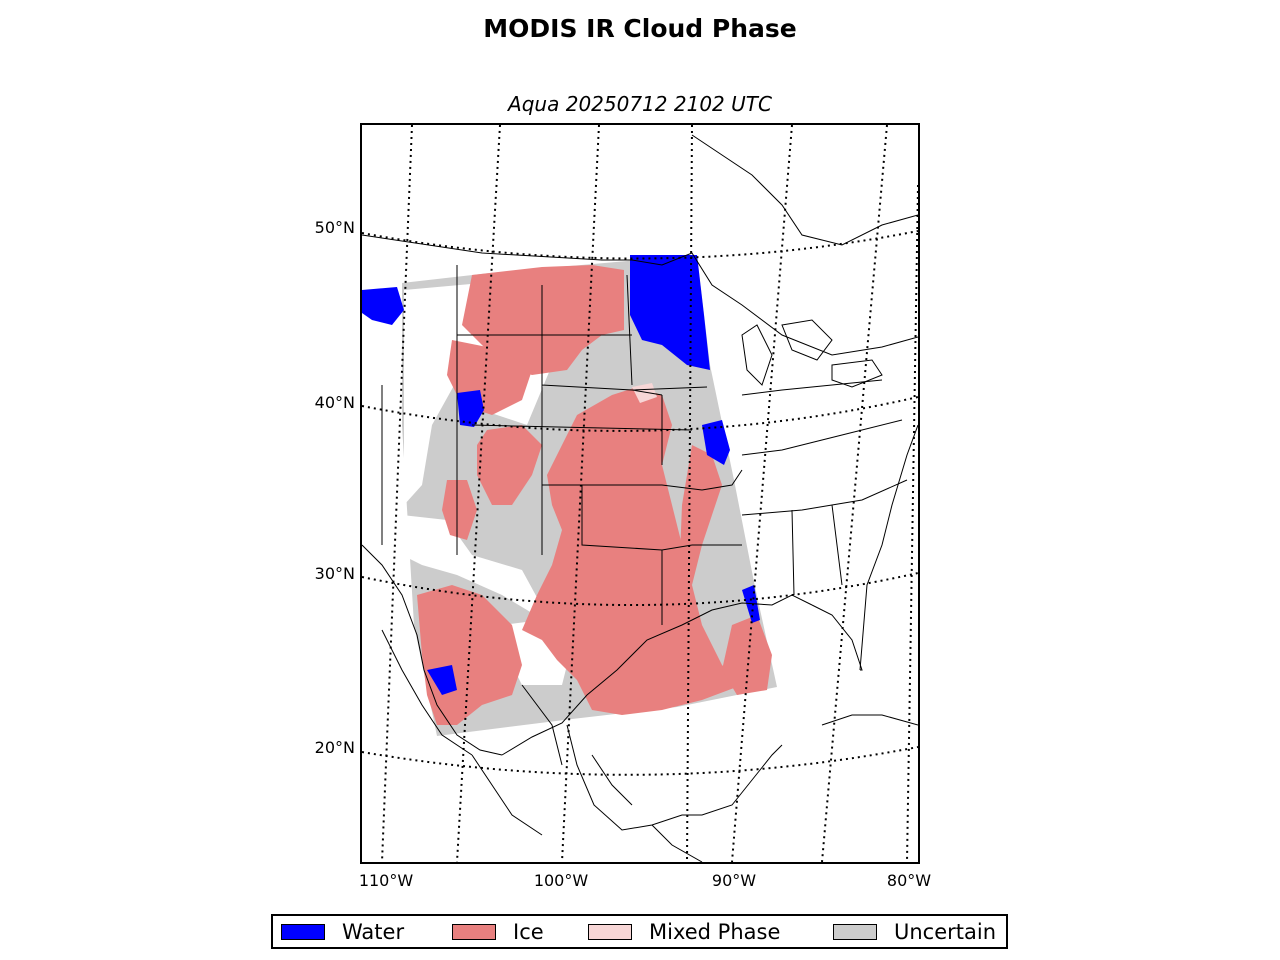 The width and height of the screenshot is (1280, 960). What do you see at coordinates (561, 880) in the screenshot?
I see `lon-label-100w: 100°W` at bounding box center [561, 880].